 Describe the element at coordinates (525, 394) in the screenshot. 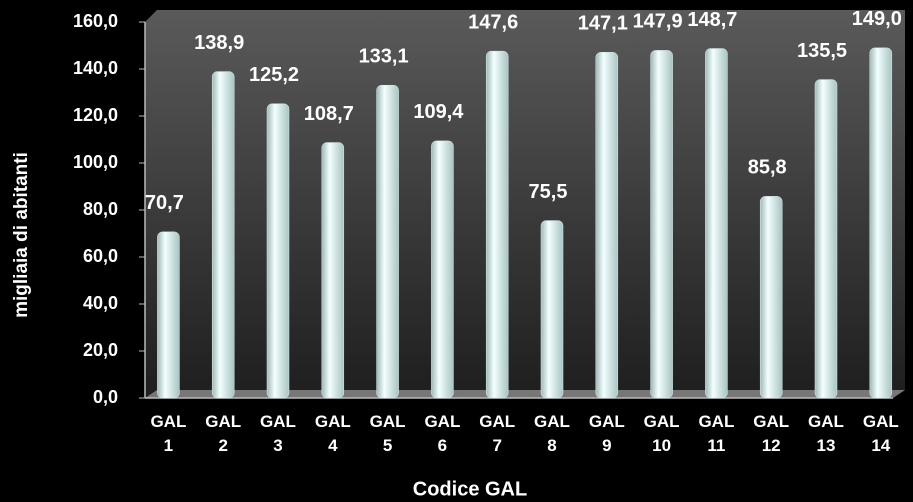

I see `floor` at that location.